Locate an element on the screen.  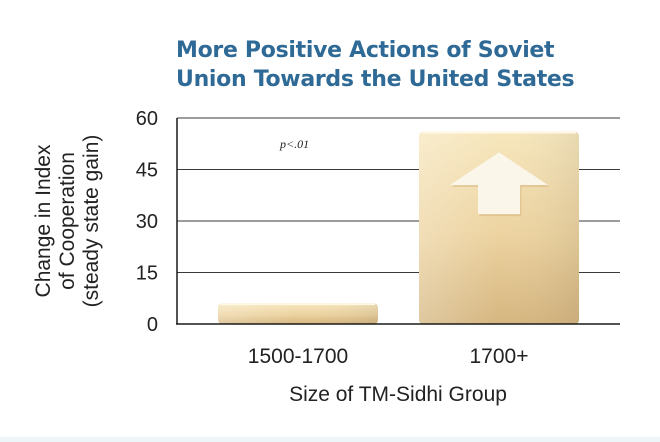
bar-1700+ is located at coordinates (499, 227).